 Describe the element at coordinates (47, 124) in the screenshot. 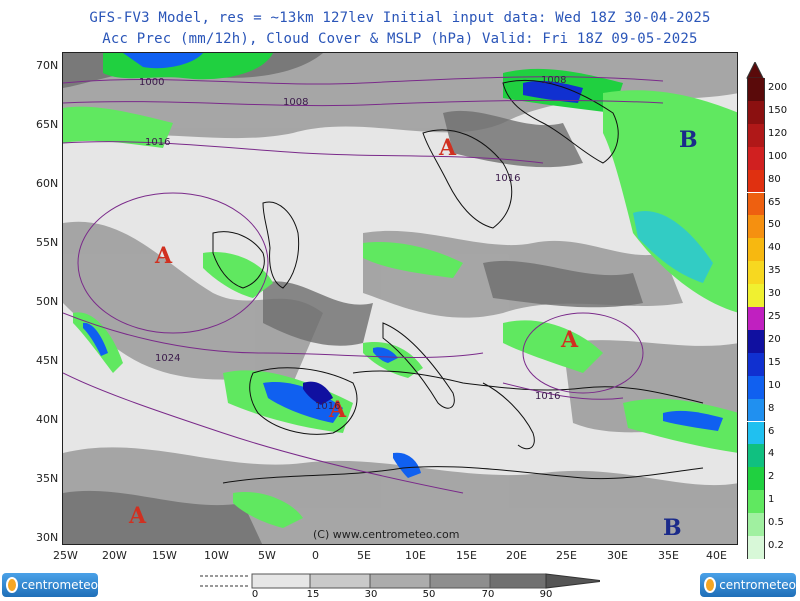

I see `lat-label: 65N` at that location.